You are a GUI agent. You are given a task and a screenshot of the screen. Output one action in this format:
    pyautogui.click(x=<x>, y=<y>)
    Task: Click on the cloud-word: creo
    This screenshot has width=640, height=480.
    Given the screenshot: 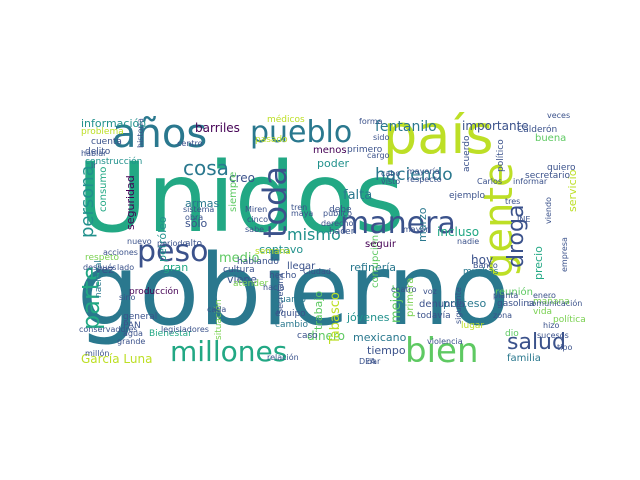 What is the action you would take?
    pyautogui.click(x=242, y=178)
    